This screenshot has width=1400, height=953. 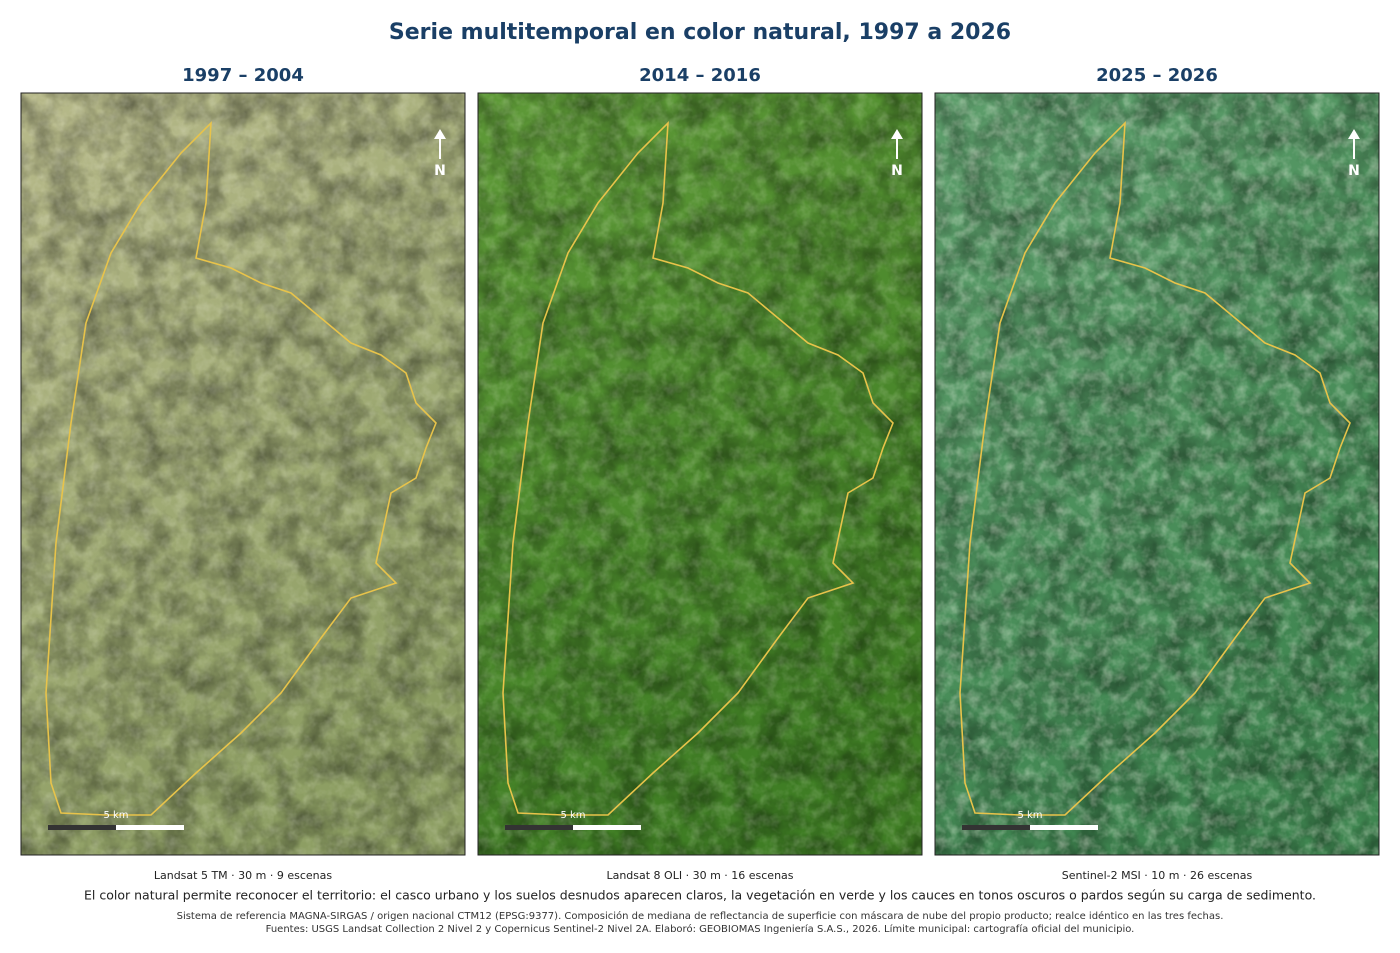 I want to click on panel-title: 2025 – 2026, so click(x=1157, y=75).